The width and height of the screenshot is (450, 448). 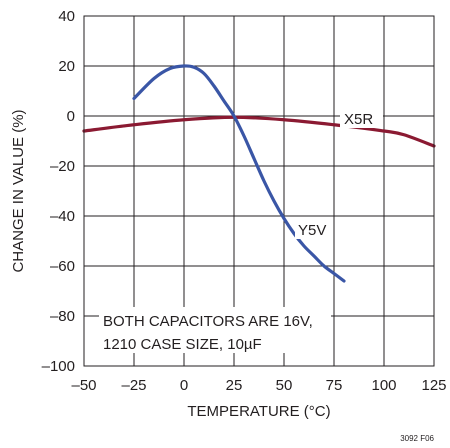 I want to click on y-tick-label: 0, so click(x=71, y=116).